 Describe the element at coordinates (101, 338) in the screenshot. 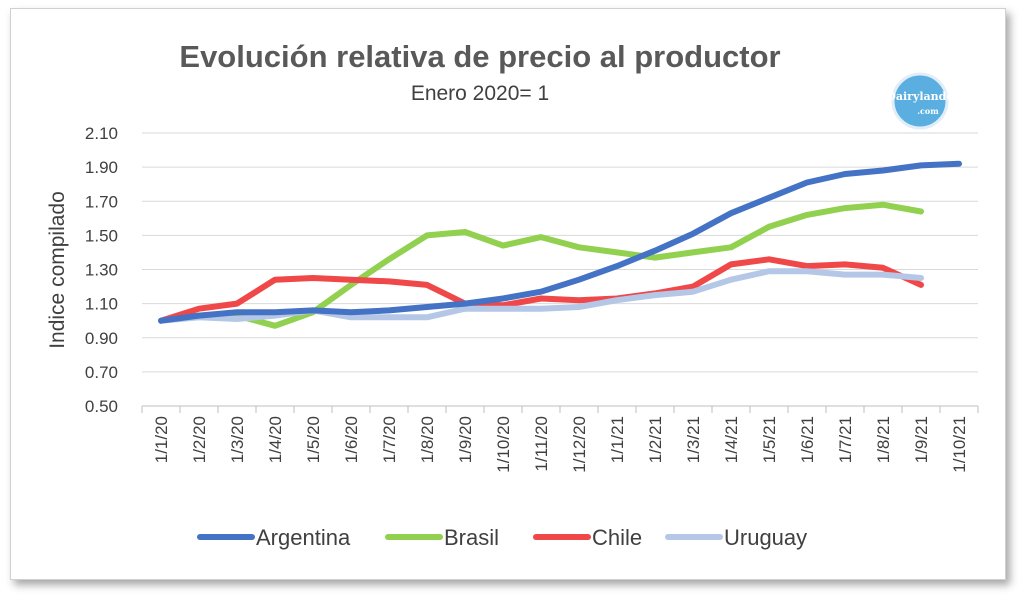

I see `y-tick-label: 0.90` at that location.